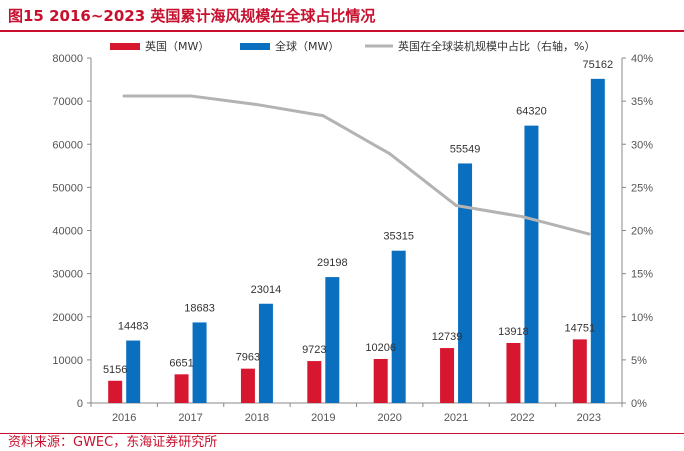 This screenshot has height=451, width=684. Describe the element at coordinates (266, 290) in the screenshot. I see `global-value-label: 23014` at that location.